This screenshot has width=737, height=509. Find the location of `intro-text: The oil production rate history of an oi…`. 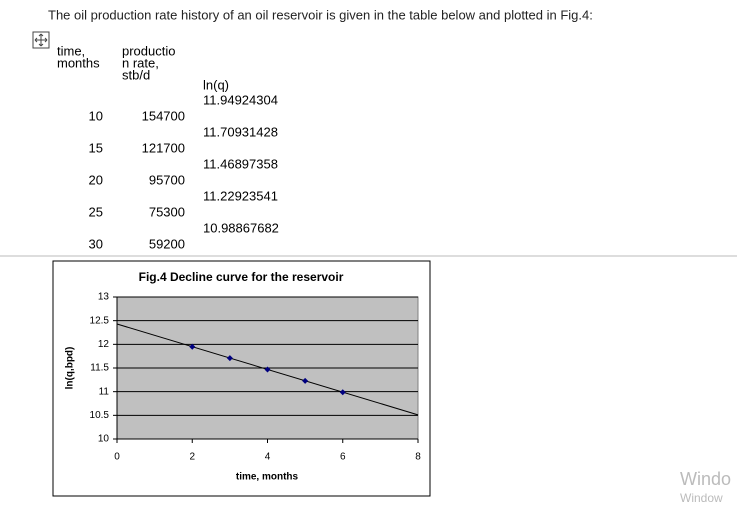

intro-text: The oil production rate history of an oi… is located at coordinates (320, 14).